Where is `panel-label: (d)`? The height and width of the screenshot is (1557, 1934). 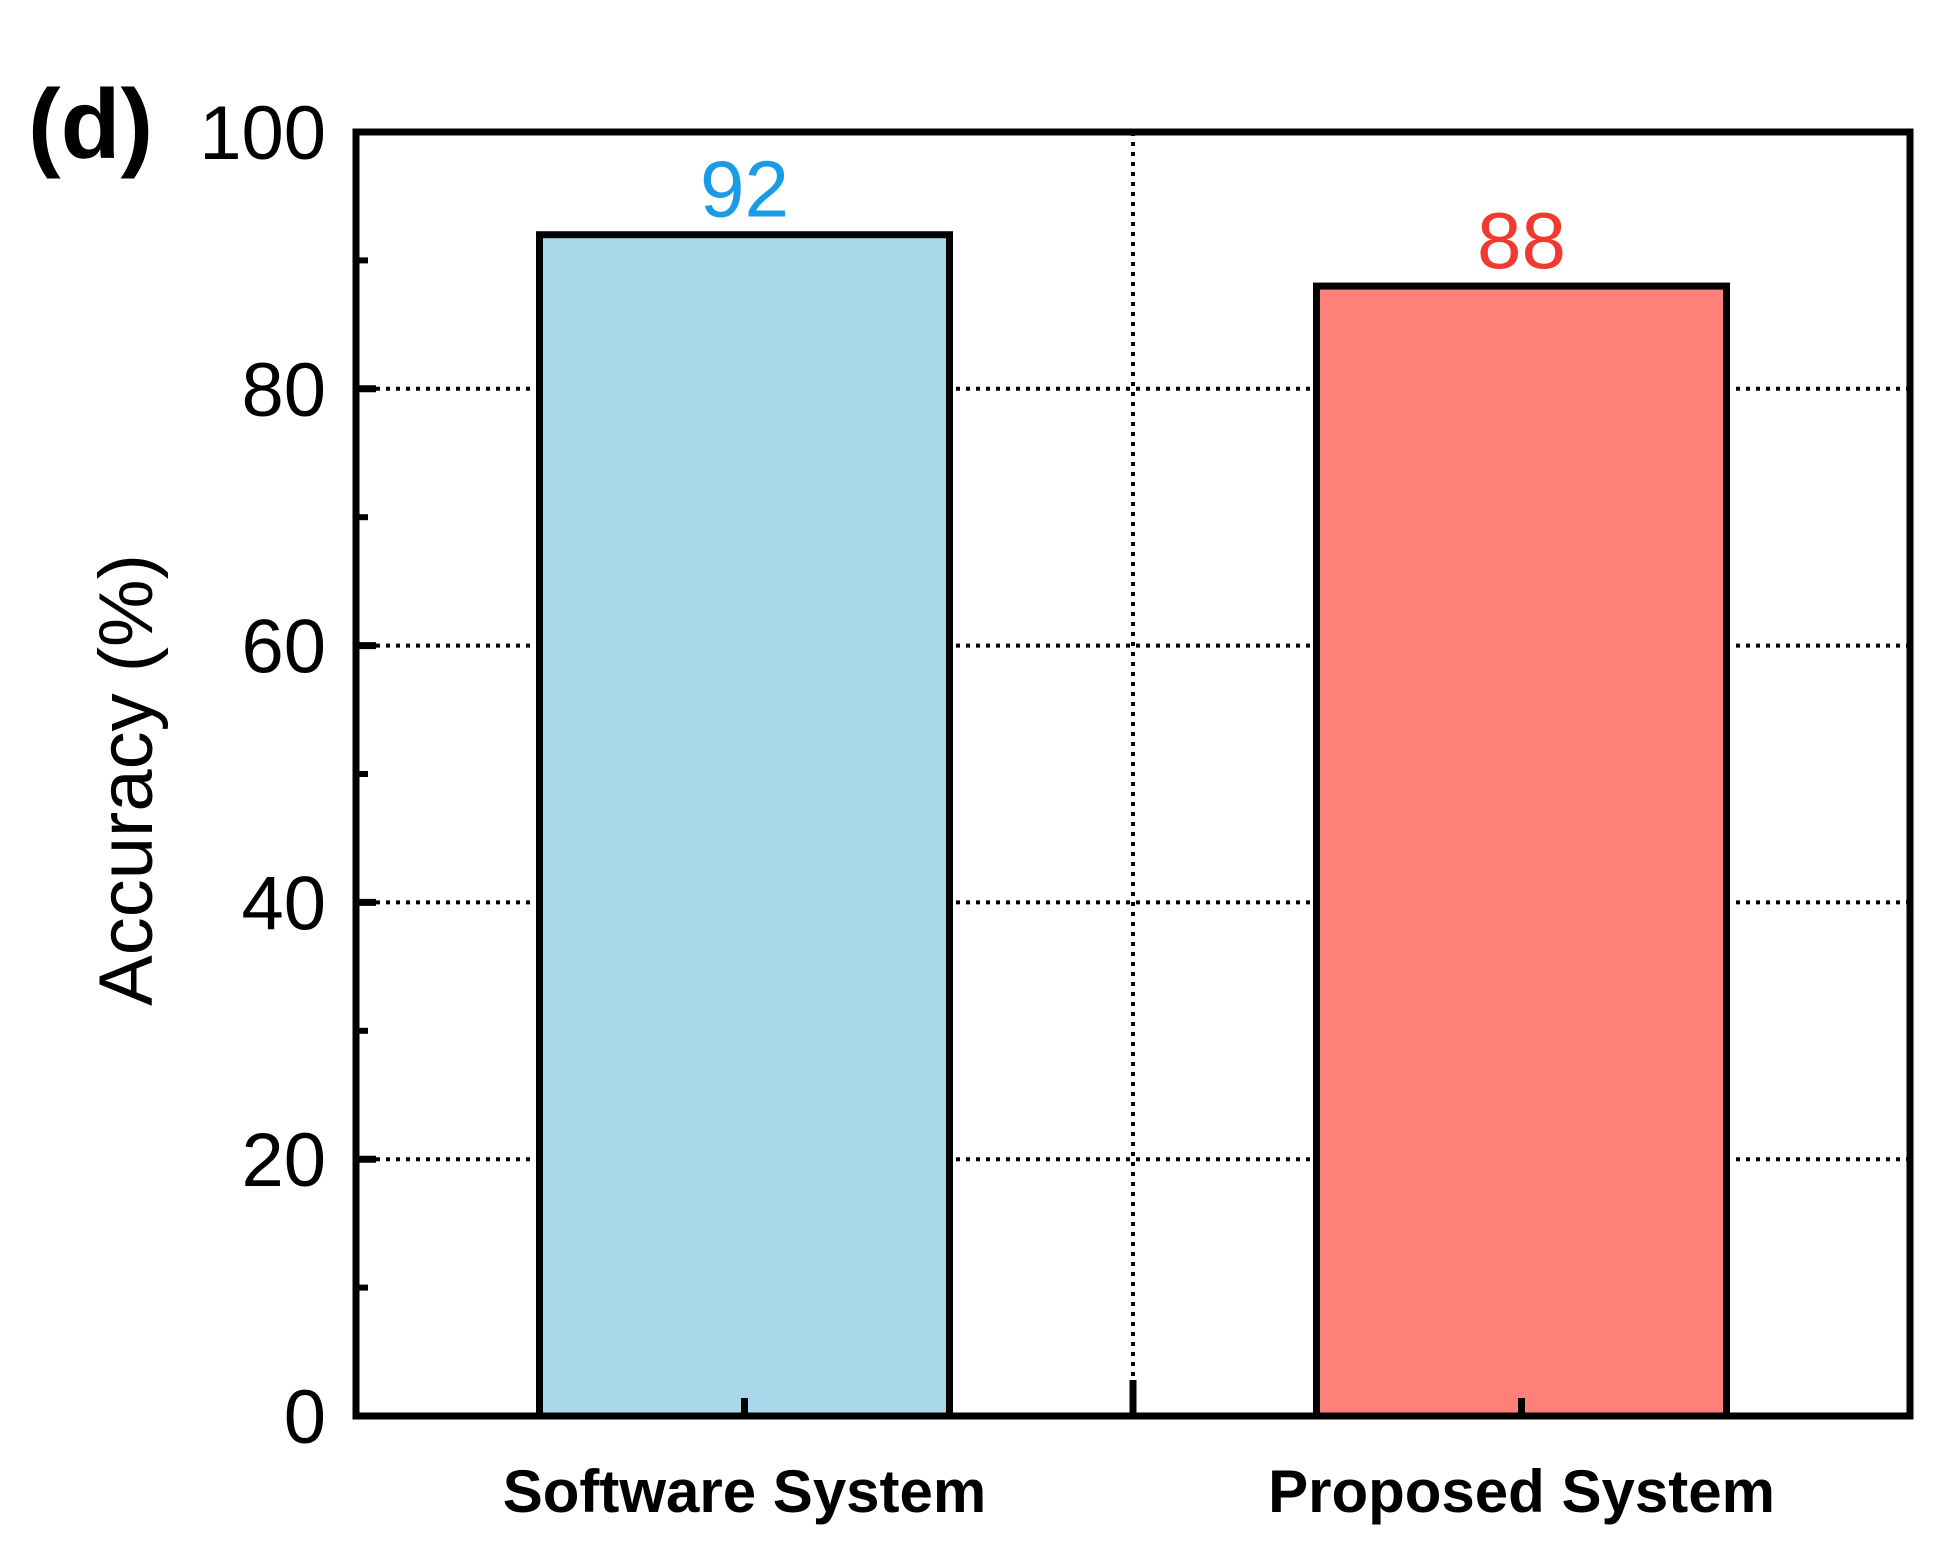
panel-label: (d) is located at coordinates (90, 124).